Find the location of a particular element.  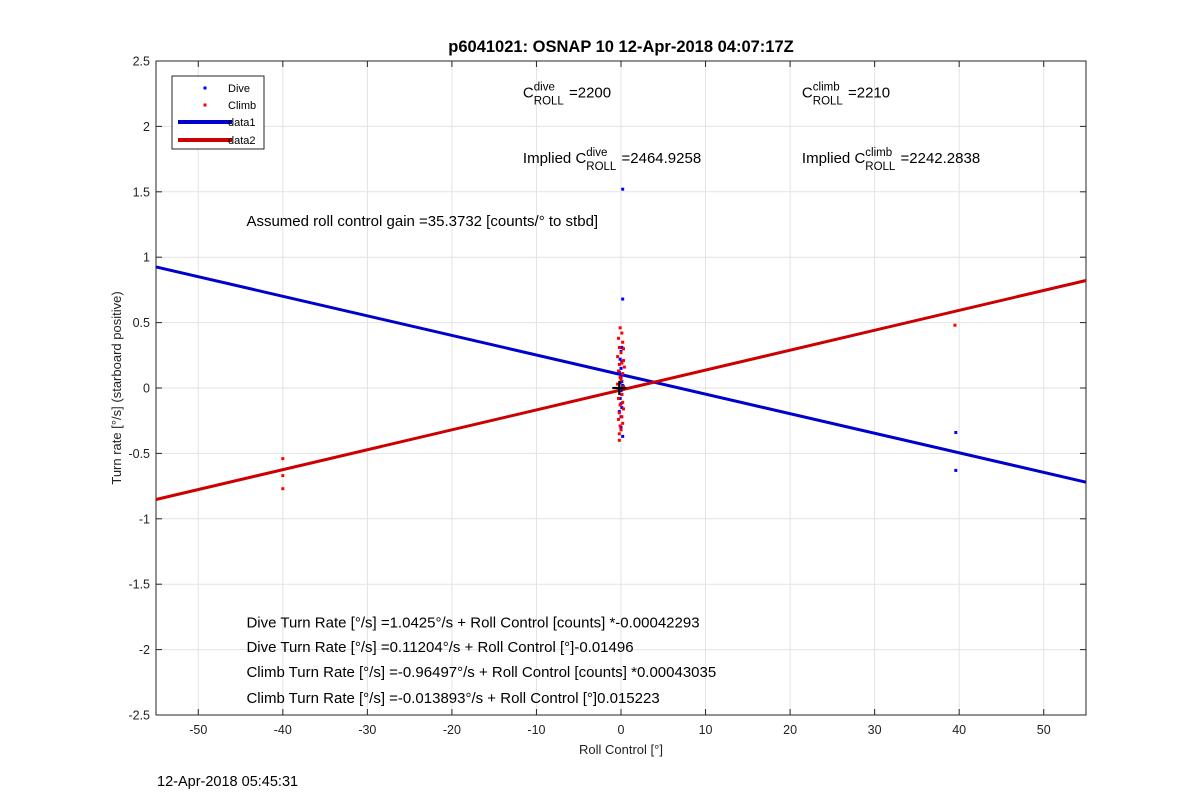

x-tick-label: 50 is located at coordinates (1044, 730).